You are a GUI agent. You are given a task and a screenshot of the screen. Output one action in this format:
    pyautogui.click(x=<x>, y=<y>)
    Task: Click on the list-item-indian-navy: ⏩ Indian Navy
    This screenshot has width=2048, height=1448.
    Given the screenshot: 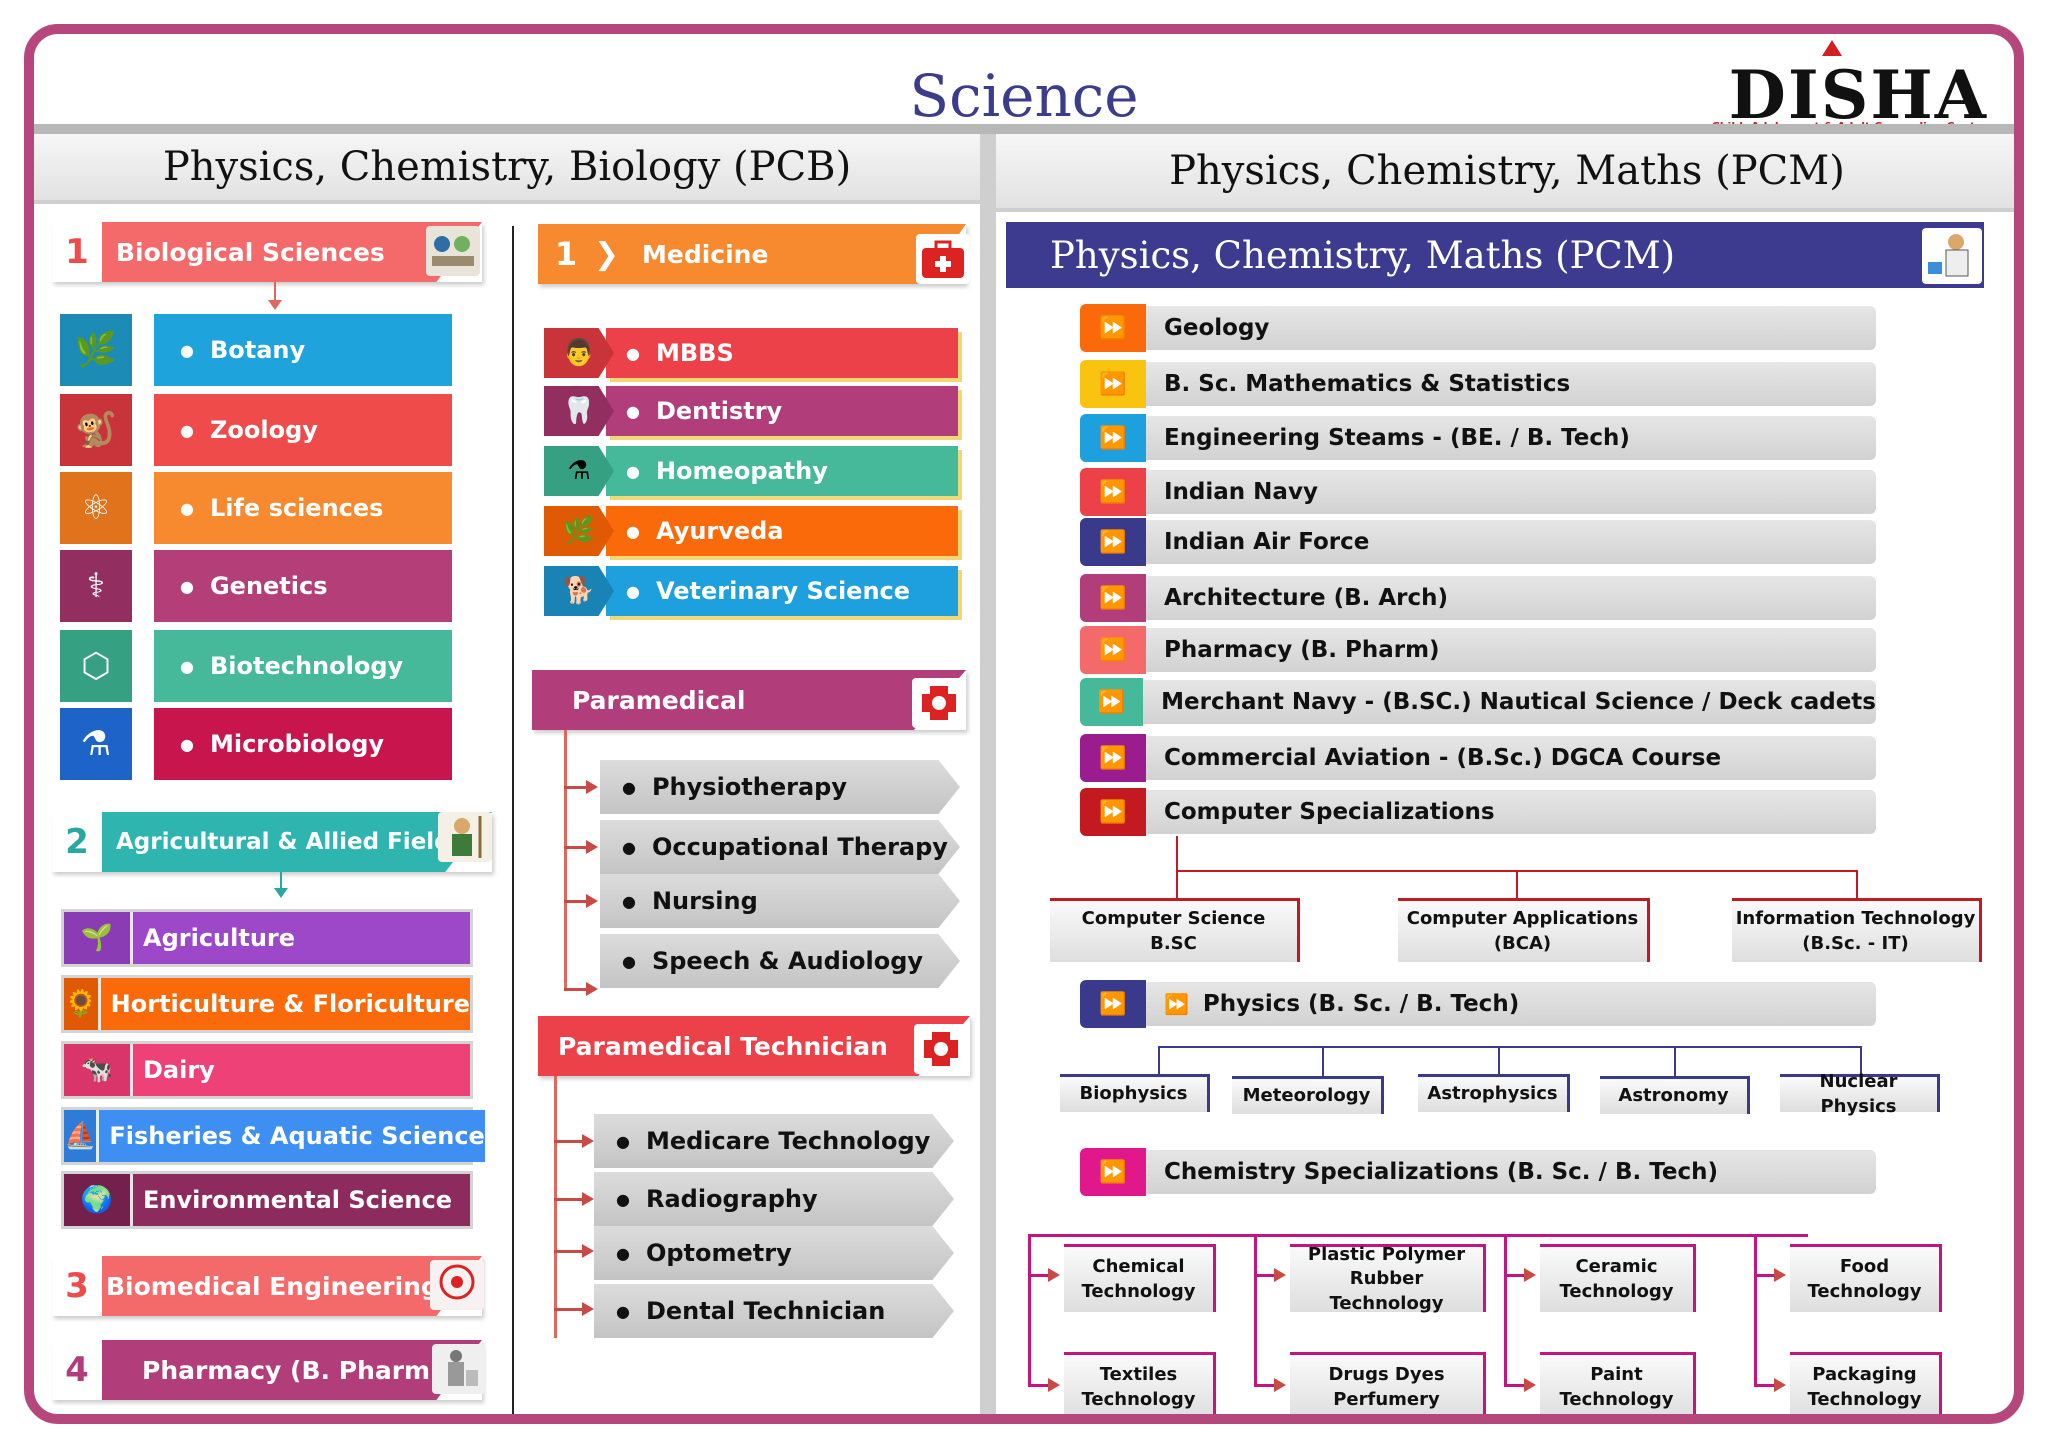 What is the action you would take?
    pyautogui.click(x=1478, y=492)
    